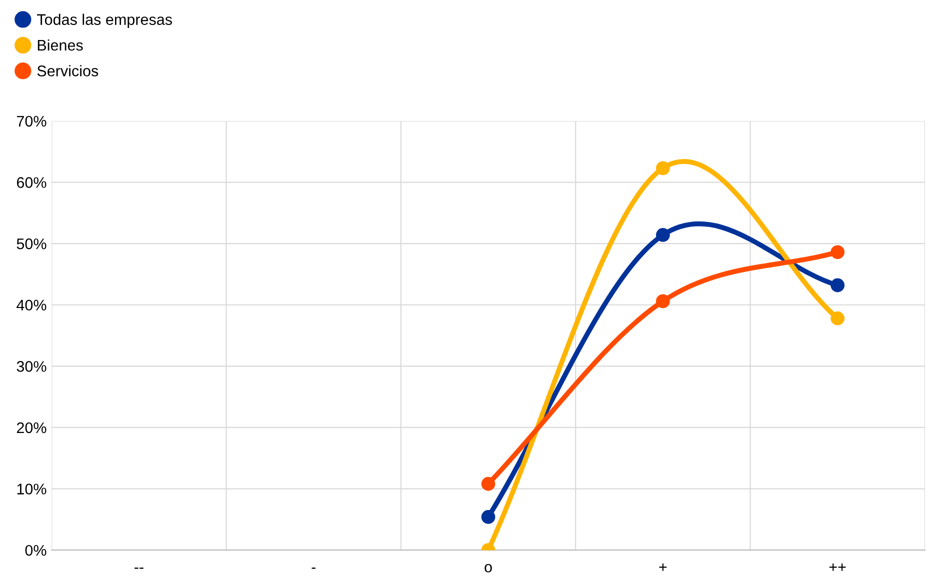 The image size is (939, 576). Describe the element at coordinates (60, 45) in the screenshot. I see `legend-label: Bienes` at that location.